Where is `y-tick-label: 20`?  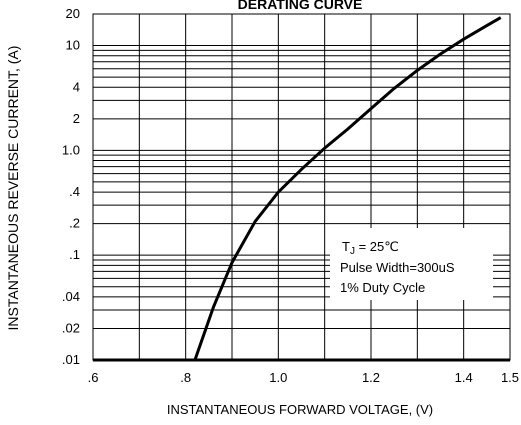 y-tick-label: 20 is located at coordinates (73, 13).